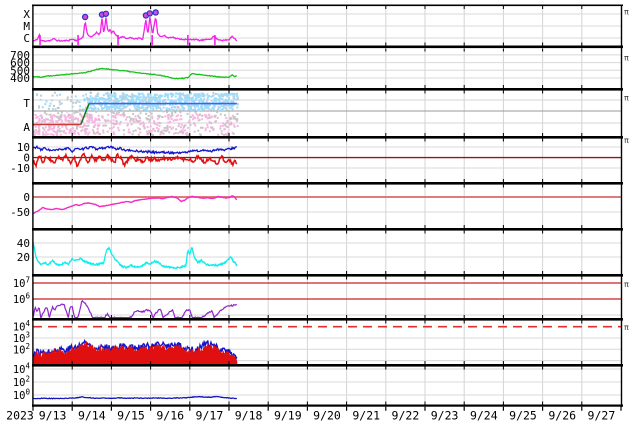  I want to click on series-proton-blue, so click(135, 349).